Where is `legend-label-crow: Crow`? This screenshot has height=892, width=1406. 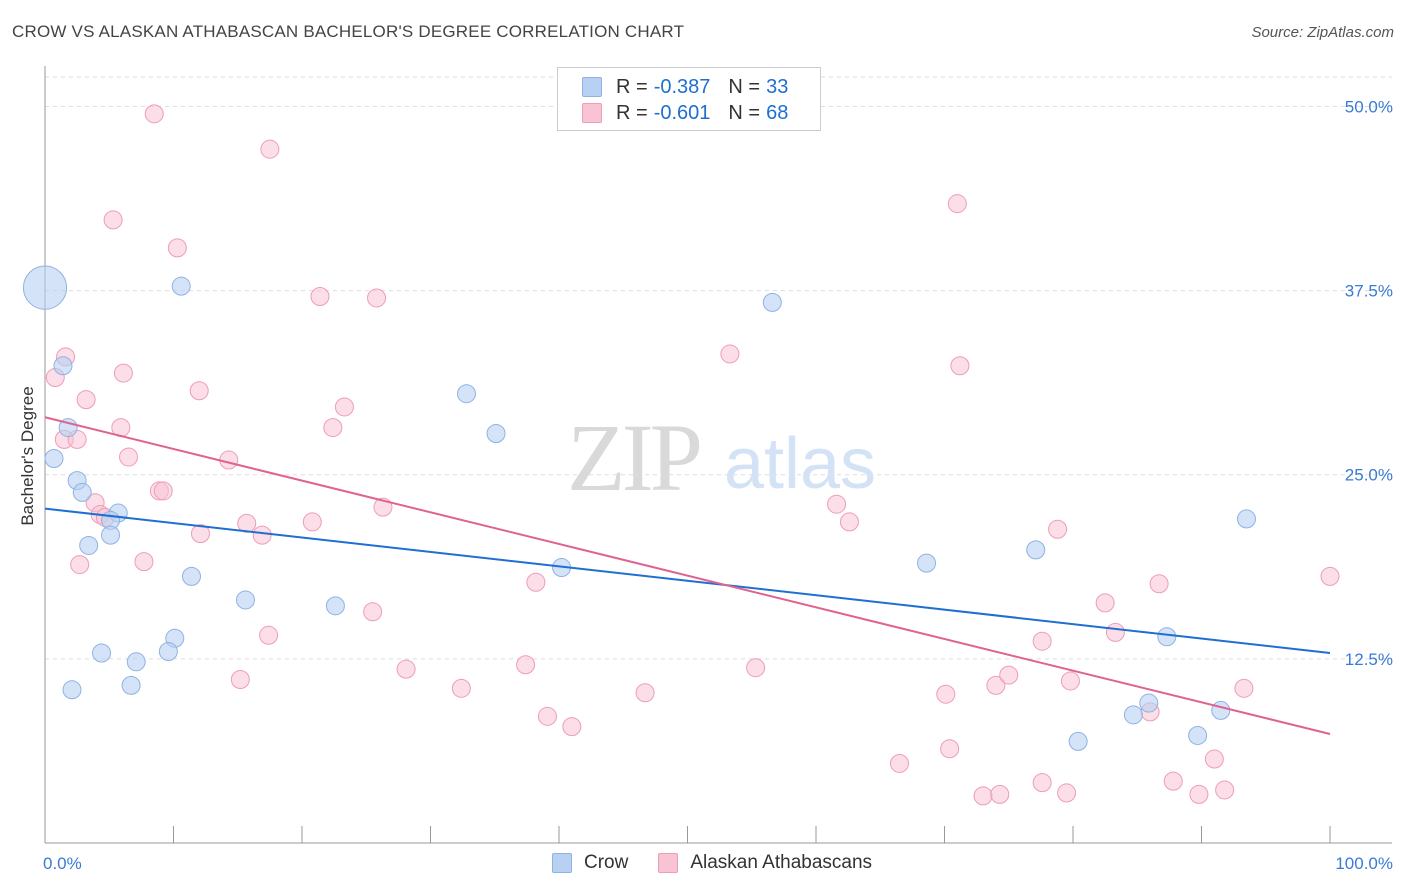
legend-label-crow: Crow is located at coordinates (606, 862).